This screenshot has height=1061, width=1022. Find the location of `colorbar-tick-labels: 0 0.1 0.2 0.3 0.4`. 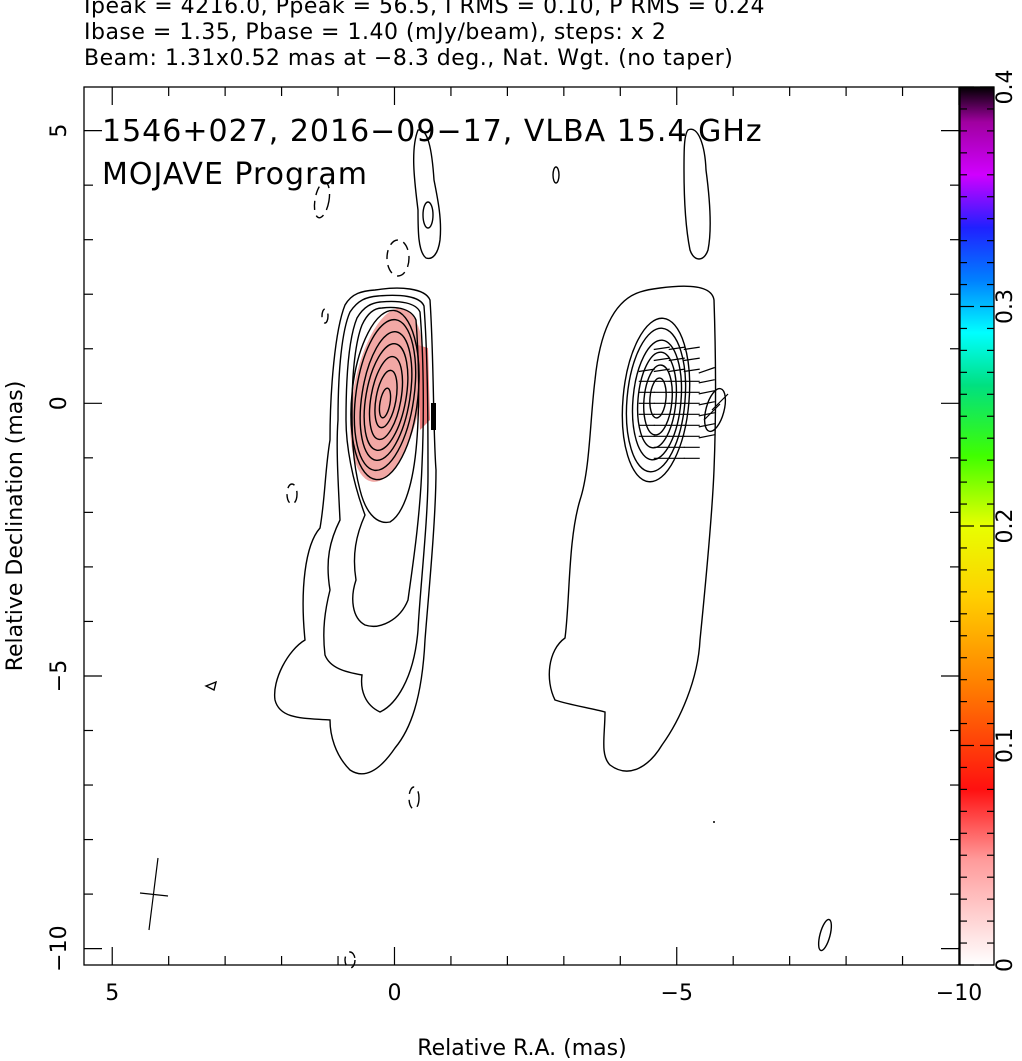

colorbar-tick-labels: 0 0.1 0.2 0.3 0.4 is located at coordinates (1005, 521).